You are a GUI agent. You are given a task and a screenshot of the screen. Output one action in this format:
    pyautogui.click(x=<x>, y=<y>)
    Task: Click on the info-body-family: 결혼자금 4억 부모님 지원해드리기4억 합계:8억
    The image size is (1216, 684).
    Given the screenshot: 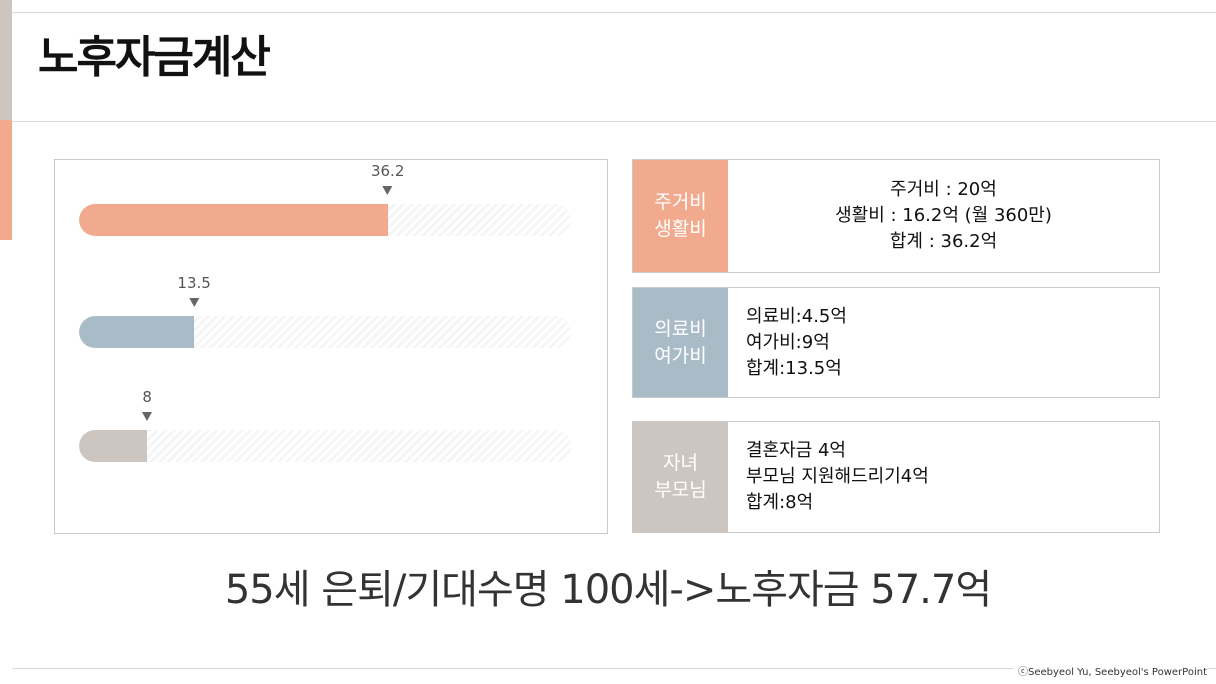 What is the action you would take?
    pyautogui.click(x=943, y=477)
    